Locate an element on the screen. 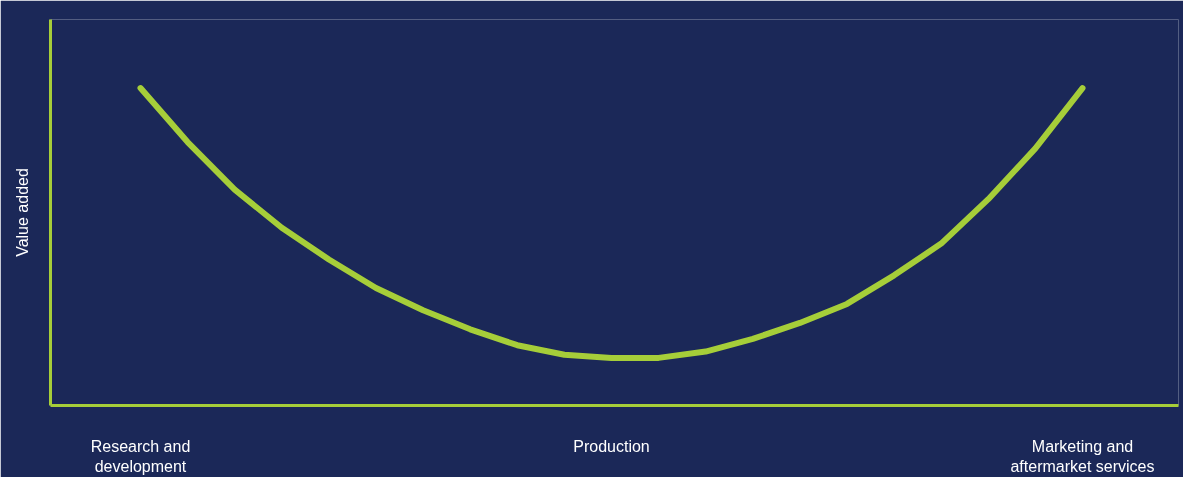 The image size is (1183, 477). x-tick-label: Production is located at coordinates (611, 446).